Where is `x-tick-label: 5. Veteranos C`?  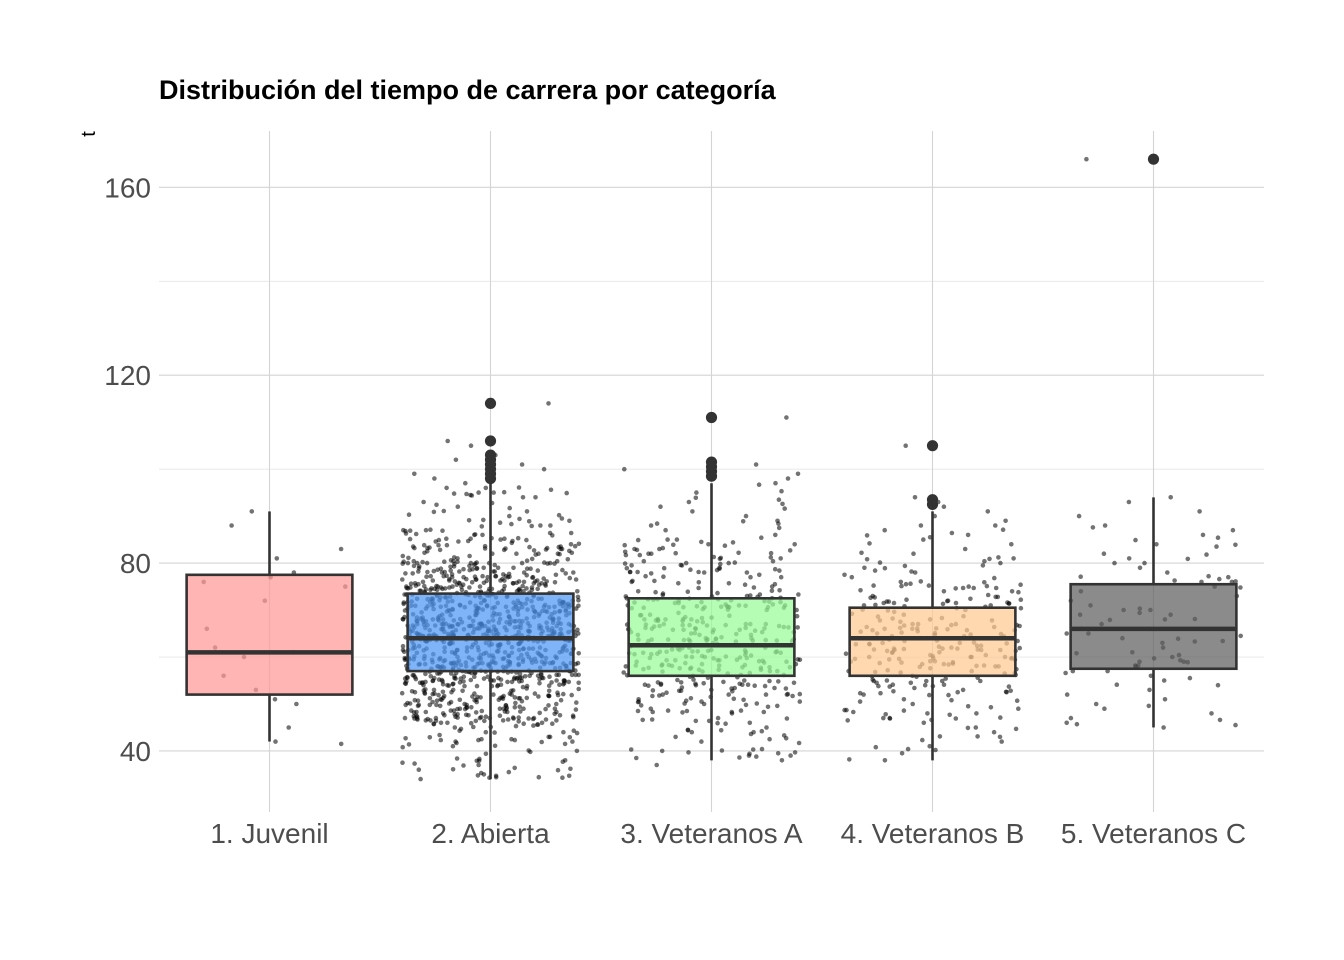 x-tick-label: 5. Veteranos C is located at coordinates (1153, 833).